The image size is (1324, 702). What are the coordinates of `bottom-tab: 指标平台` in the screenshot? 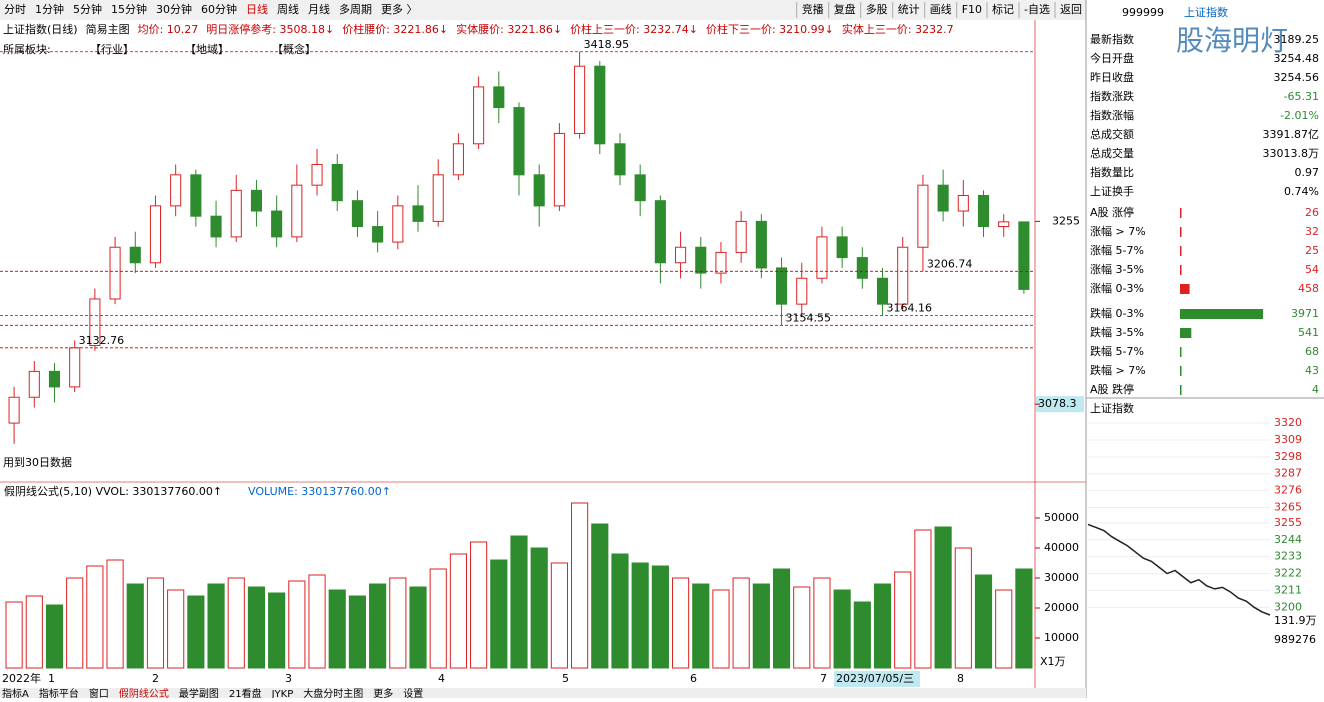 It's located at (59, 693).